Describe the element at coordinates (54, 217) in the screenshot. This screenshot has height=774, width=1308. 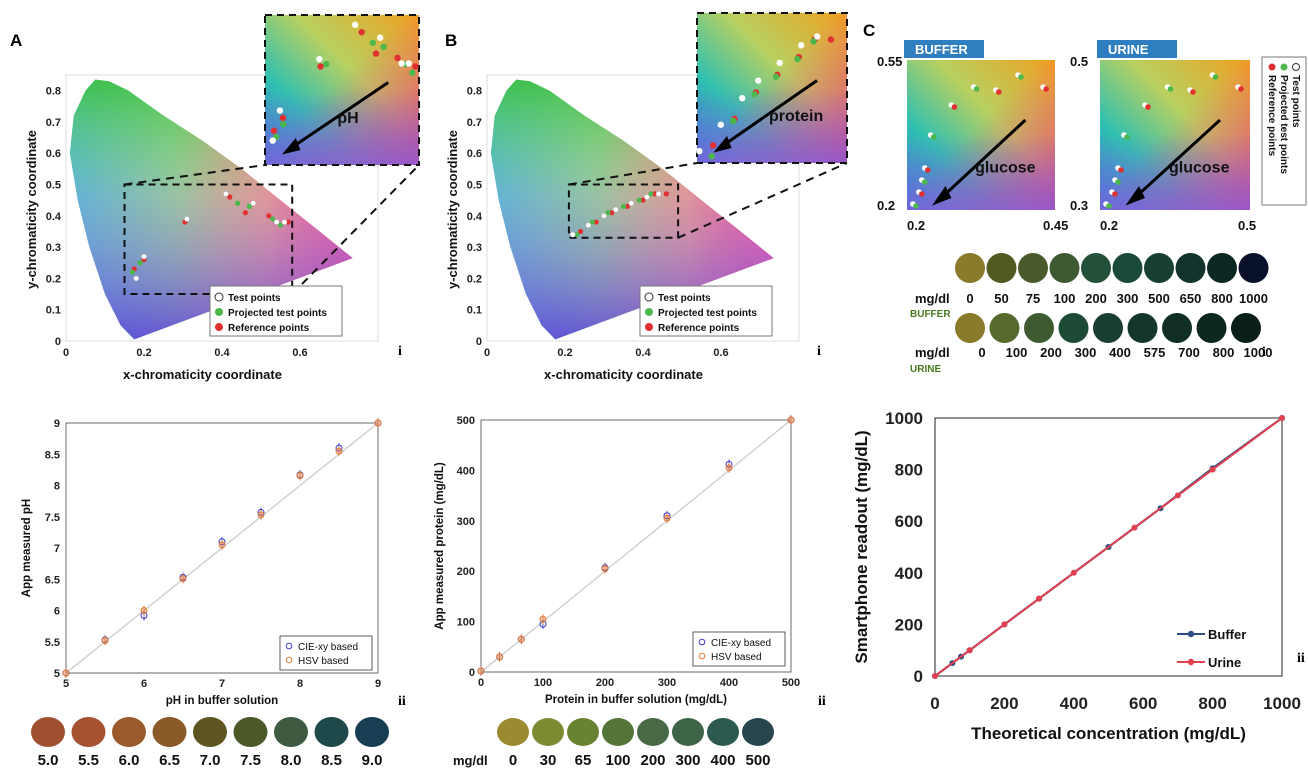
I see `y-tick-label: 0.4` at that location.